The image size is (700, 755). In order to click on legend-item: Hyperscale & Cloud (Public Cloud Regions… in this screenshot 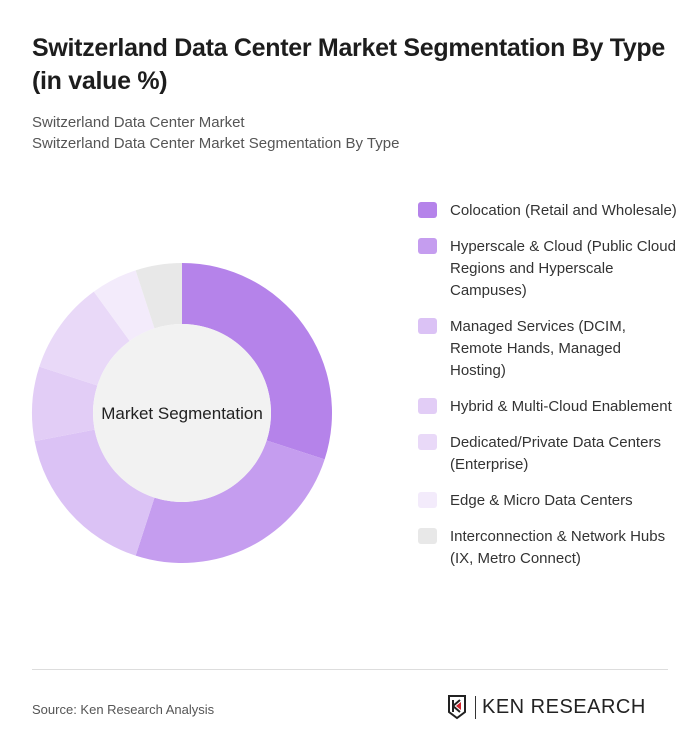, I will do `click(548, 269)`.